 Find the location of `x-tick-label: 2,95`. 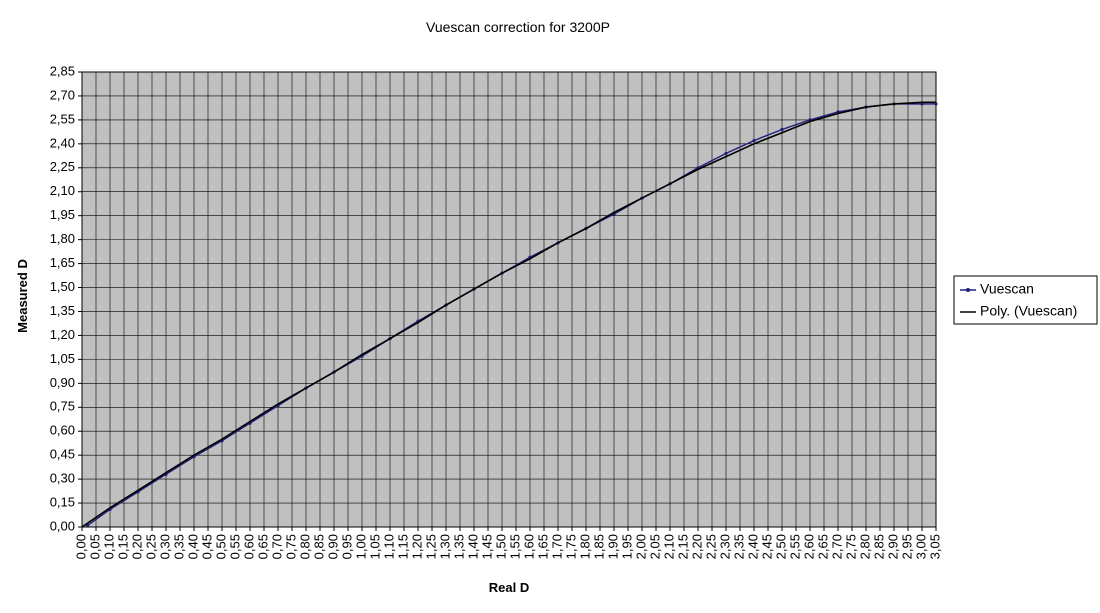

x-tick-label: 2,95 is located at coordinates (906, 546).